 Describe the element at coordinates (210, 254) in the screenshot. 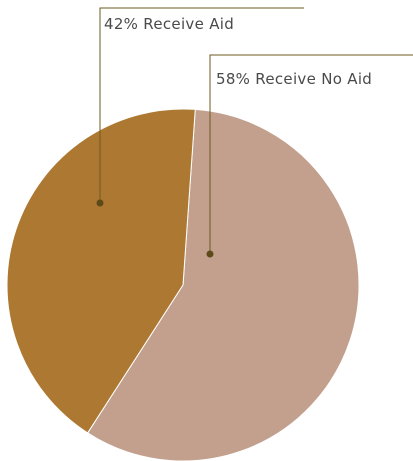

I see `leader-dot-receive-no-aid` at that location.